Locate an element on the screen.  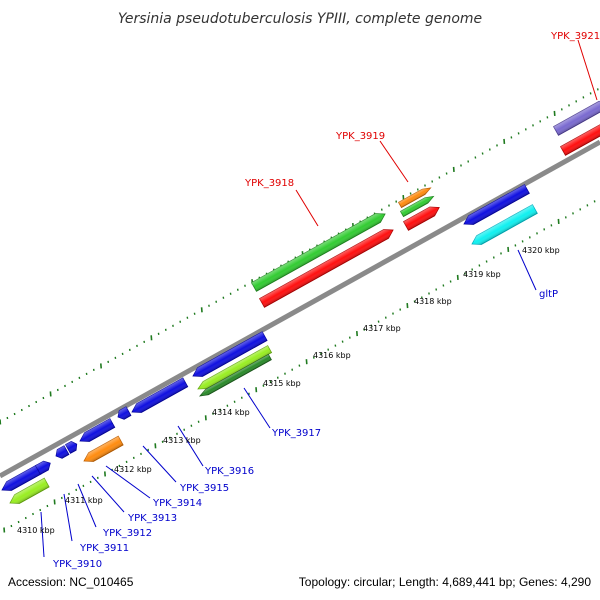
kbp-label-4313: 4313 kbp is located at coordinates (182, 440).